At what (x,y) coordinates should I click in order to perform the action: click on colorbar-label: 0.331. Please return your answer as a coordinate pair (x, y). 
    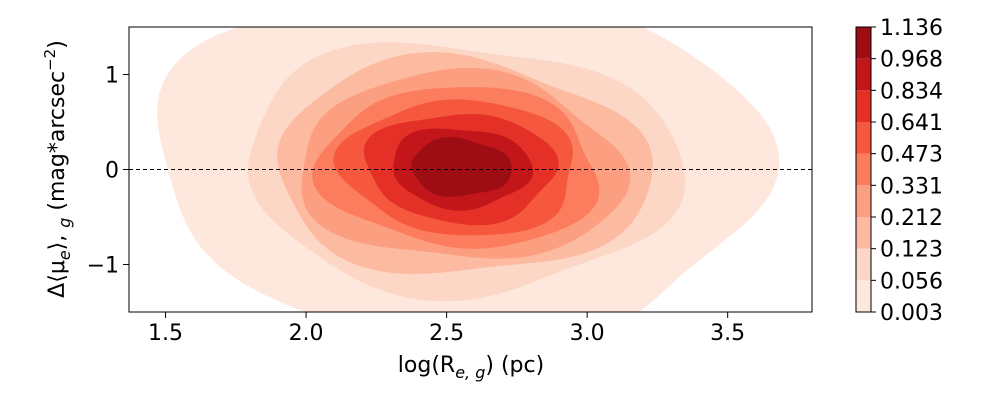
    Looking at the image, I should click on (911, 186).